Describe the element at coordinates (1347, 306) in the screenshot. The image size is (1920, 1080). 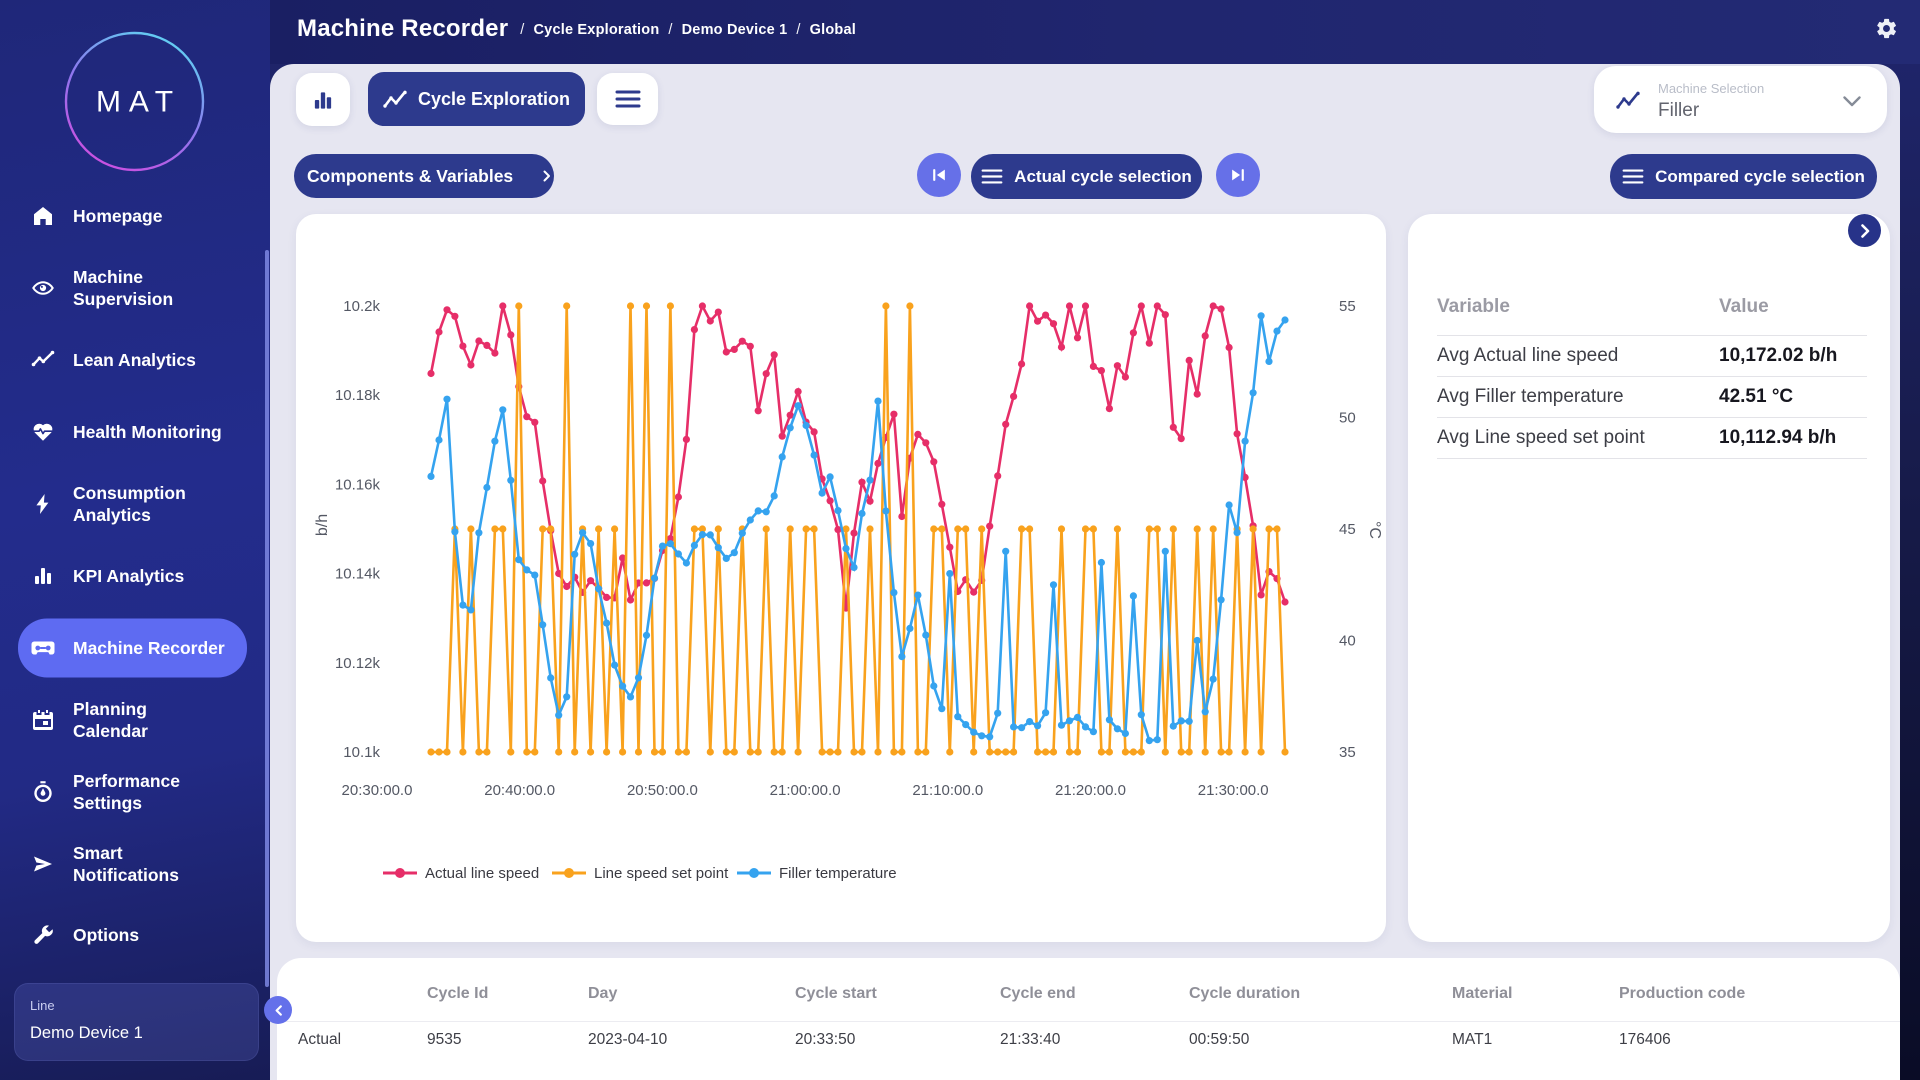
I see `svg-text: 55` at that location.